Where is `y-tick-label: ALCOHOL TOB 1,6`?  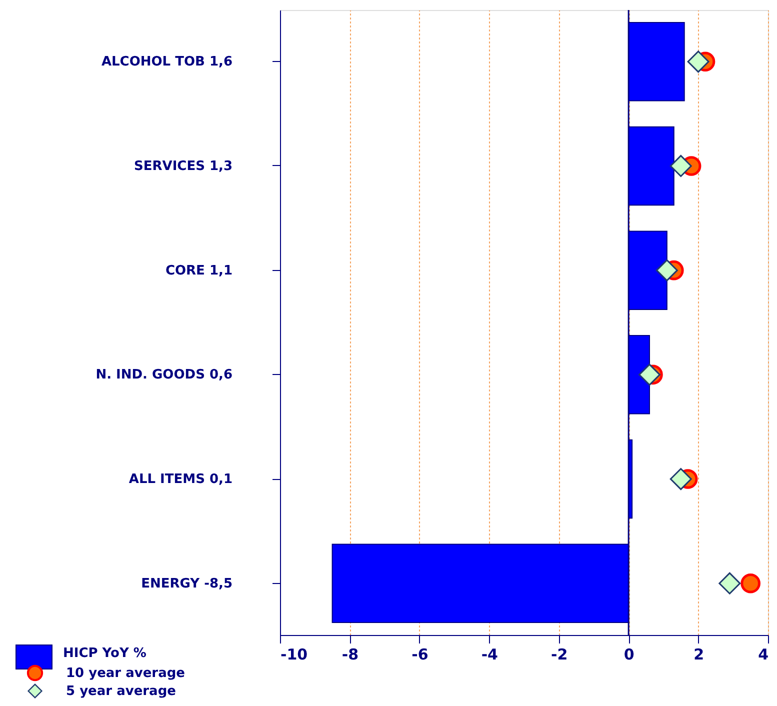
y-tick-label: ALCOHOL TOB 1,6 is located at coordinates (166, 62).